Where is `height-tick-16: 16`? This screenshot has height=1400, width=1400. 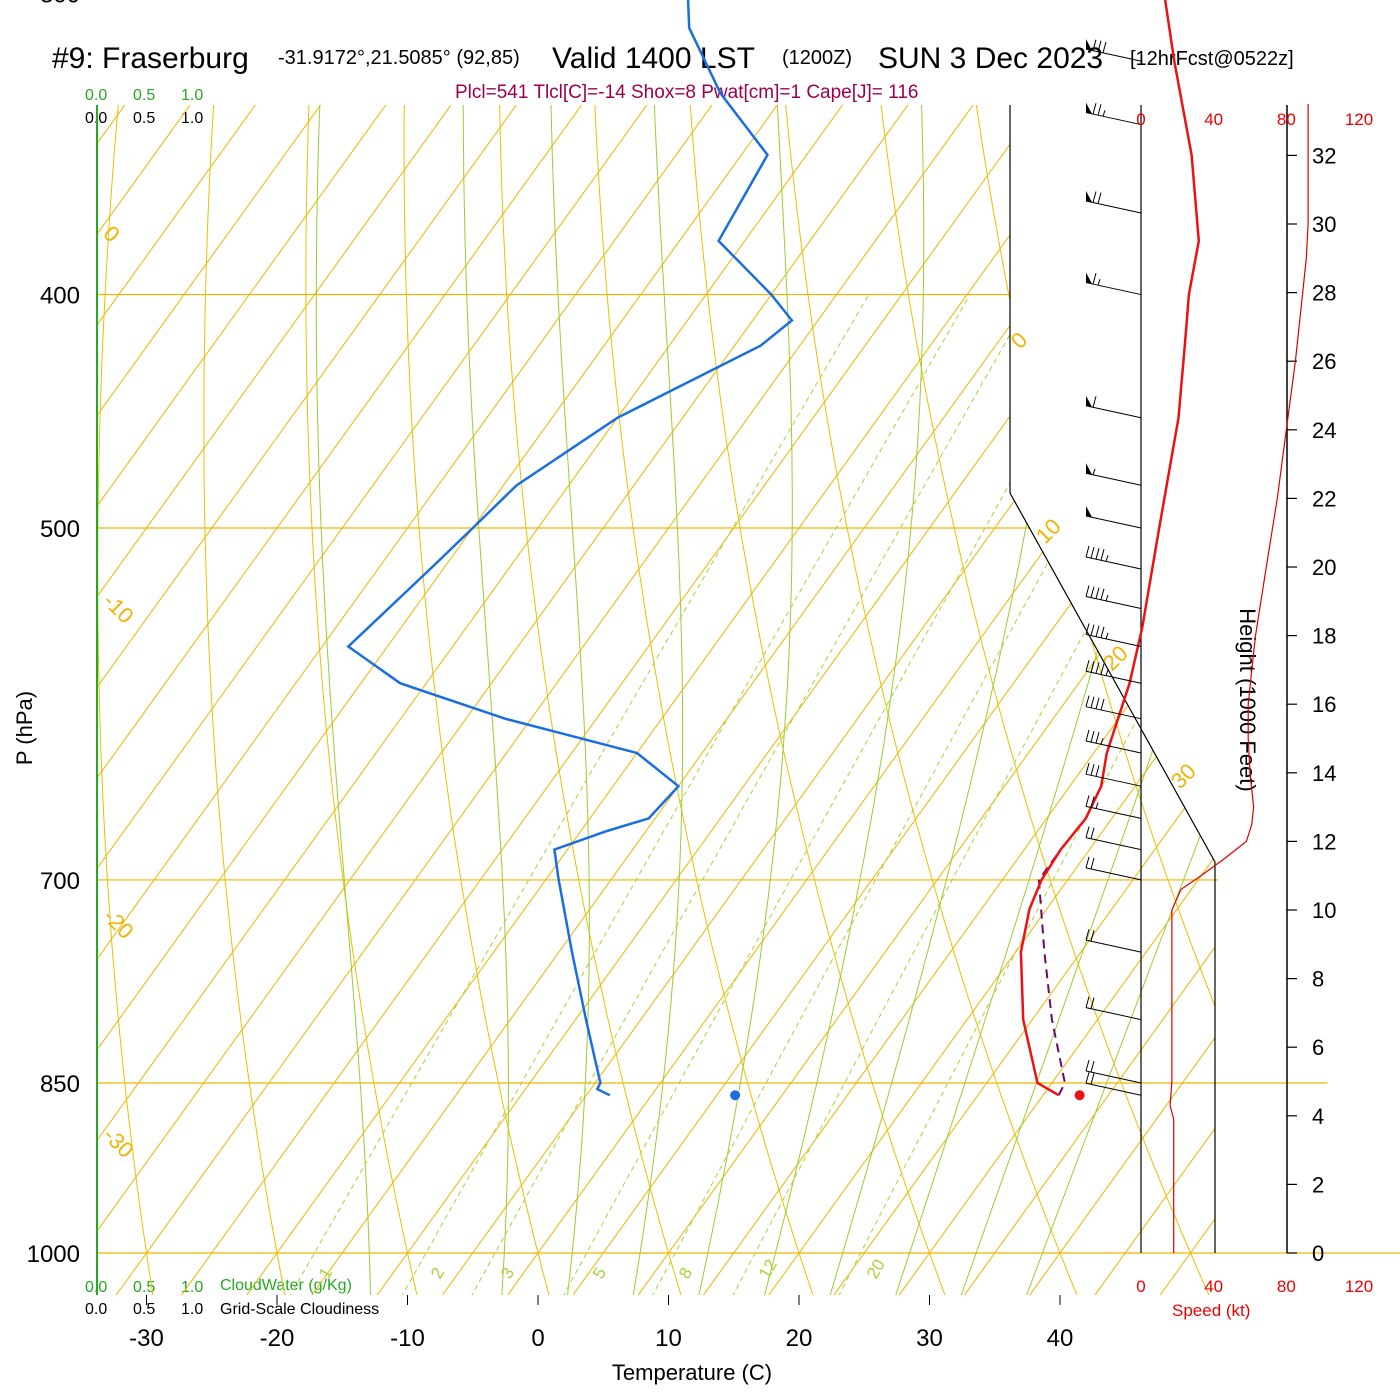 height-tick-16: 16 is located at coordinates (1324, 704).